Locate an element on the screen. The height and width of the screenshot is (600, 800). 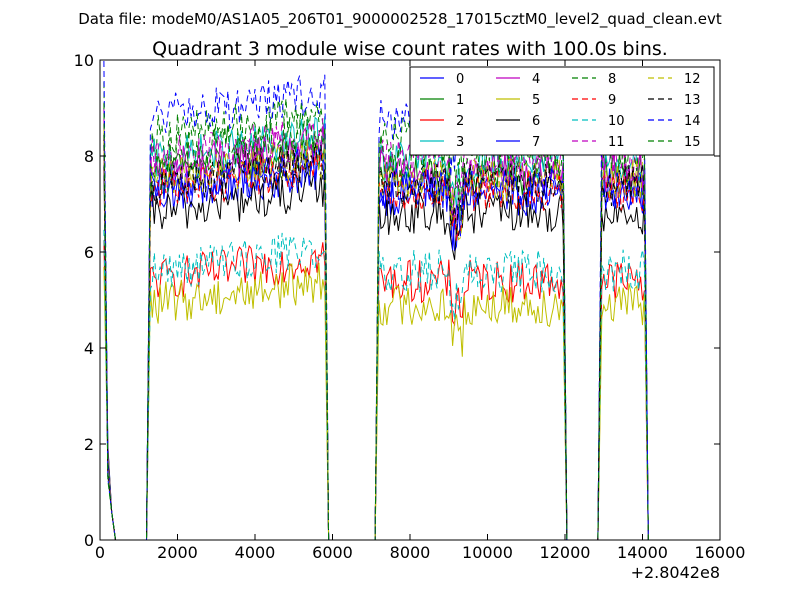
legend-label-15: 15 is located at coordinates (692, 142).